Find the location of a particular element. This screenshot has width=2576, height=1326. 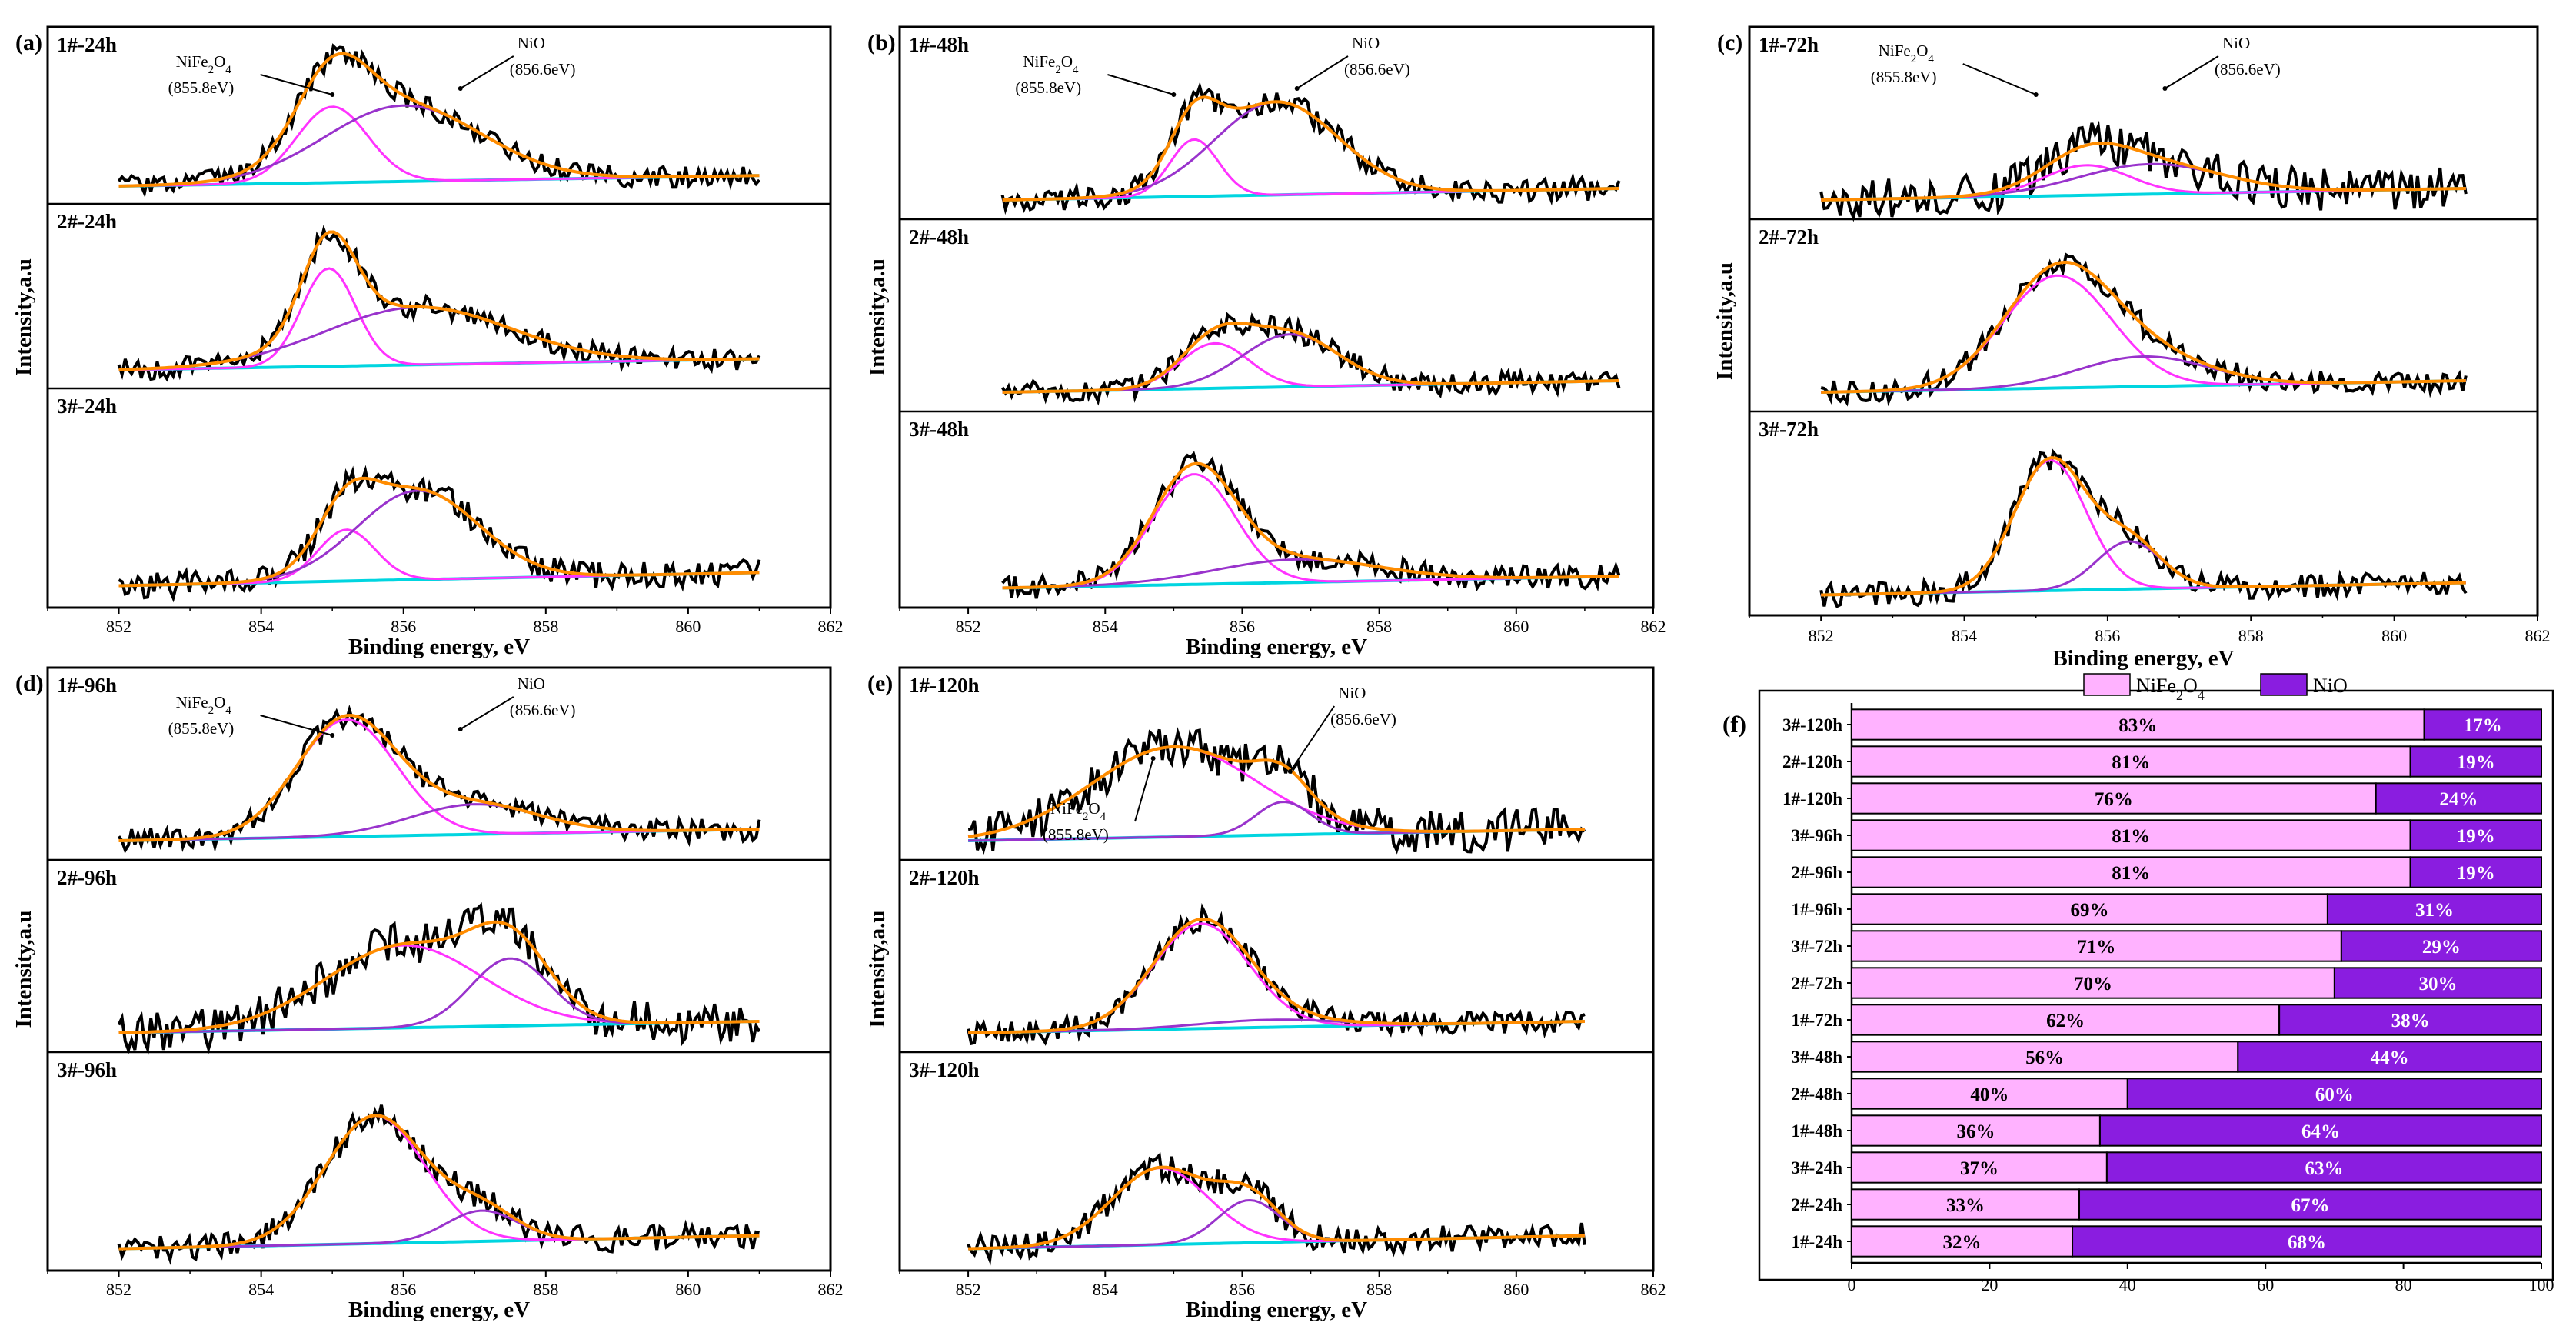

subplot-label: 1#-24h is located at coordinates (87, 45).